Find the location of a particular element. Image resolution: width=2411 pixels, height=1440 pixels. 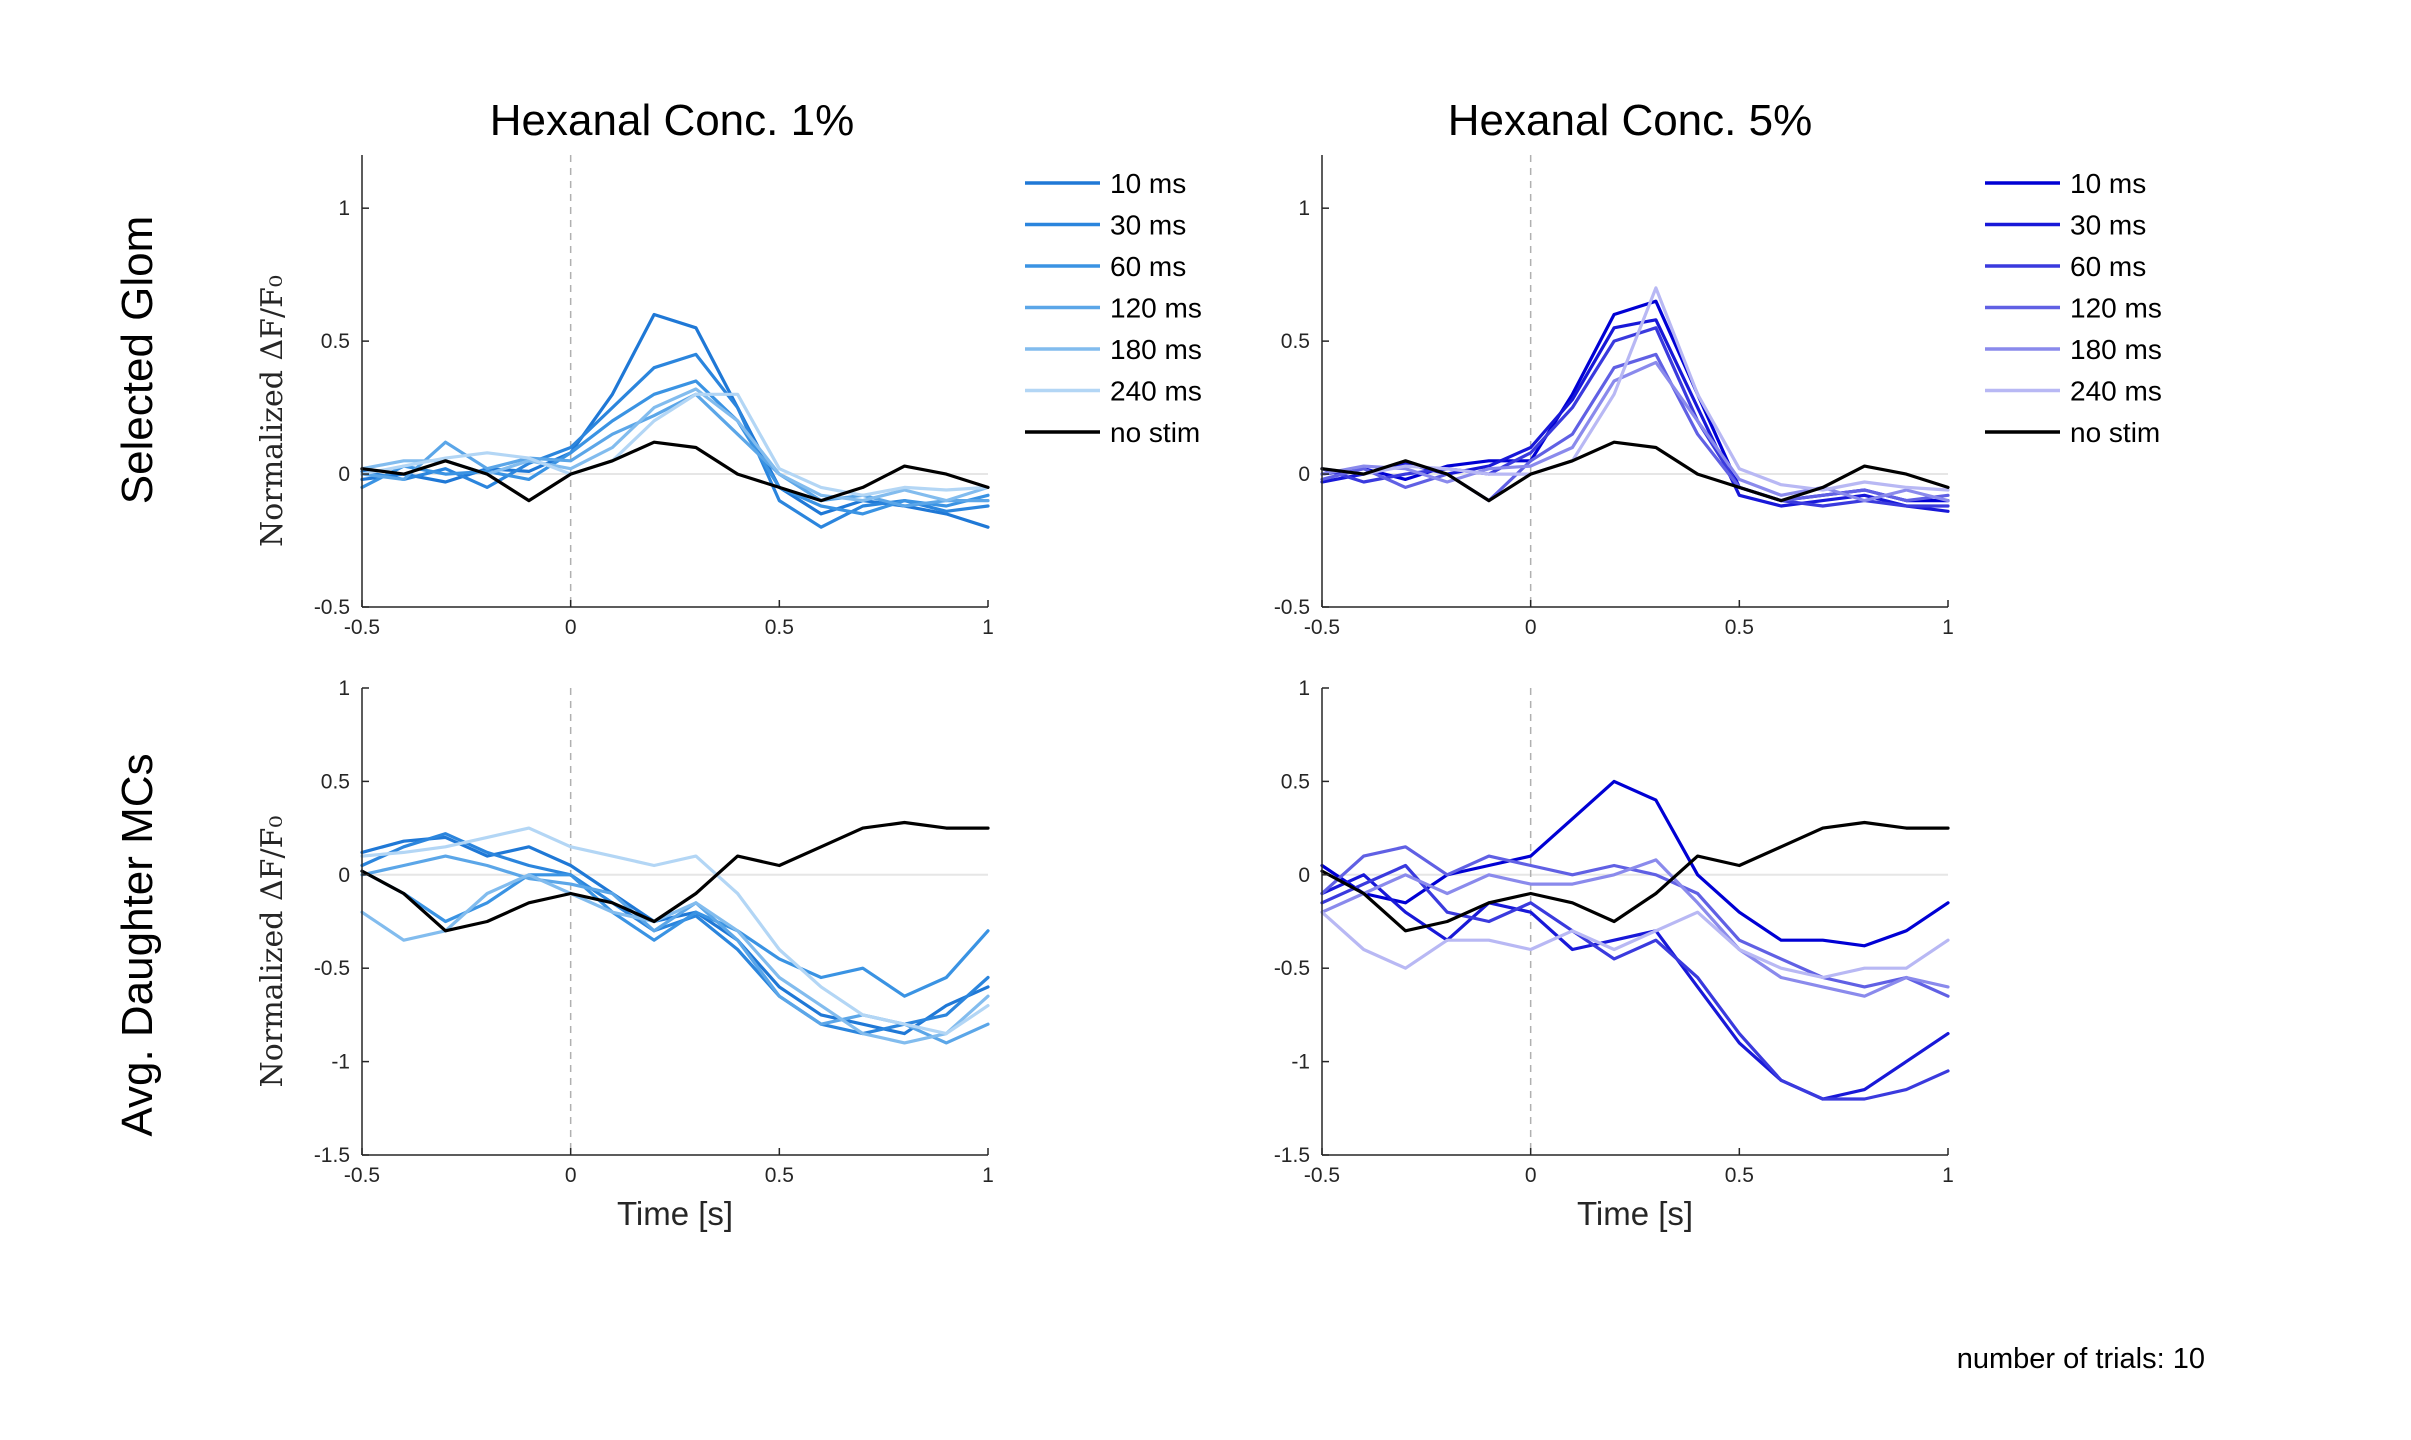

series-line-120-ms is located at coordinates (1635, 921).